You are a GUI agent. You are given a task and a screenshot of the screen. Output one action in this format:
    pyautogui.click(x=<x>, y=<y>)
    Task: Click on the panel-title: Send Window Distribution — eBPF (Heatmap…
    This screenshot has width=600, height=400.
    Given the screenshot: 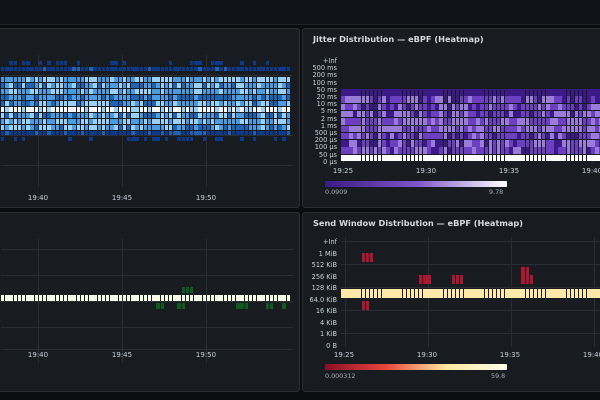 What is the action you would take?
    pyautogui.click(x=418, y=223)
    